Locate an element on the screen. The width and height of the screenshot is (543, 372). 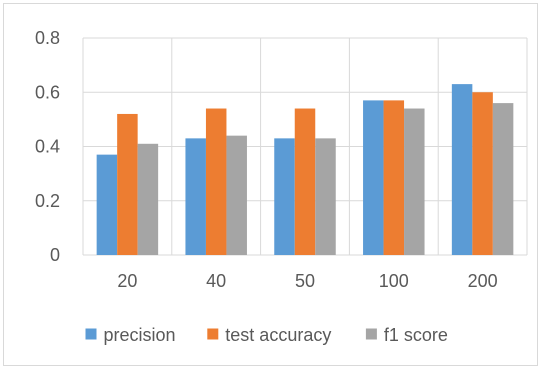
x-tick-label: 50 is located at coordinates (305, 281).